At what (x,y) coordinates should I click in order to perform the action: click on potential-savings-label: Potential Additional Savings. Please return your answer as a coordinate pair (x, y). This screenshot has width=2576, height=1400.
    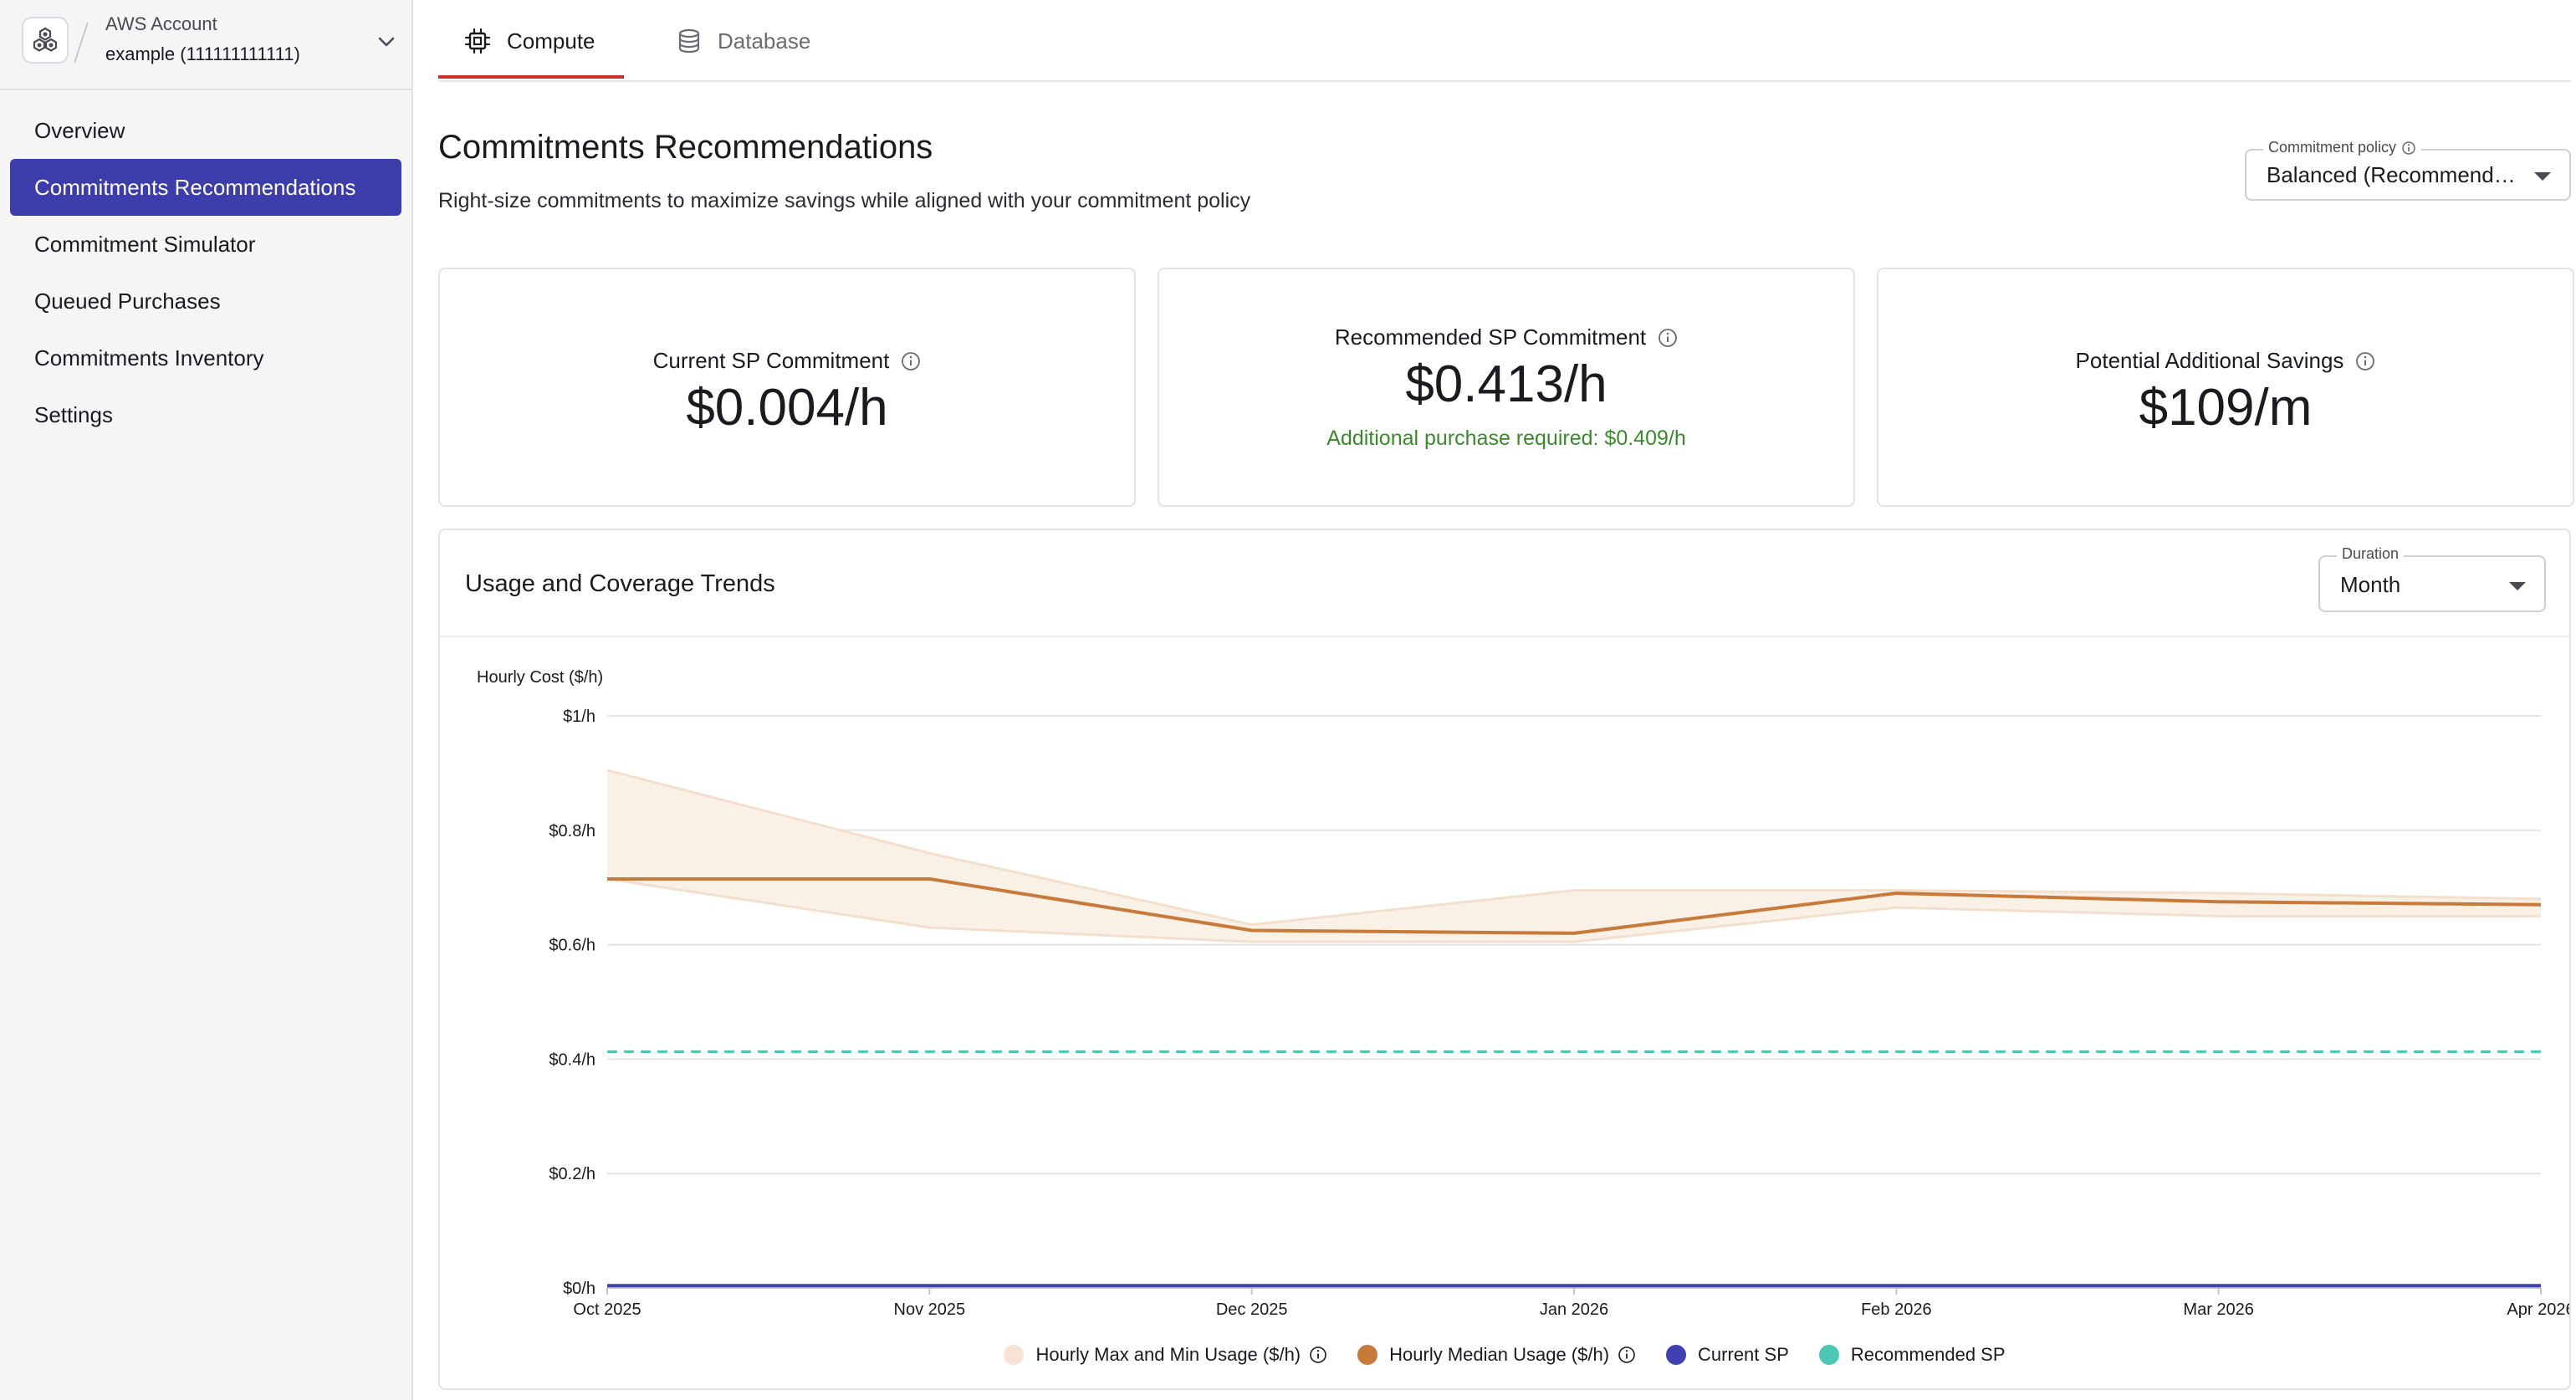
    Looking at the image, I should click on (2225, 361).